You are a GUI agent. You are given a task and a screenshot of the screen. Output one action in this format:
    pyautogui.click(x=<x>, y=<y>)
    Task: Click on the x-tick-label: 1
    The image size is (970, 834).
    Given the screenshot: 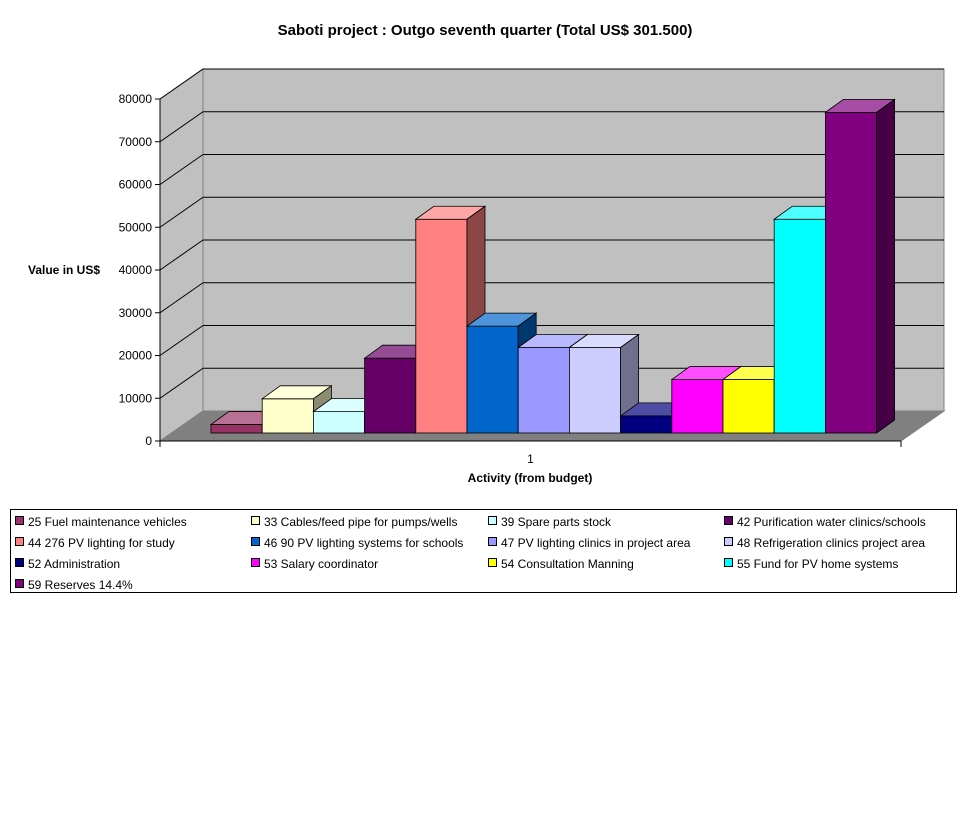 What is the action you would take?
    pyautogui.click(x=530, y=459)
    